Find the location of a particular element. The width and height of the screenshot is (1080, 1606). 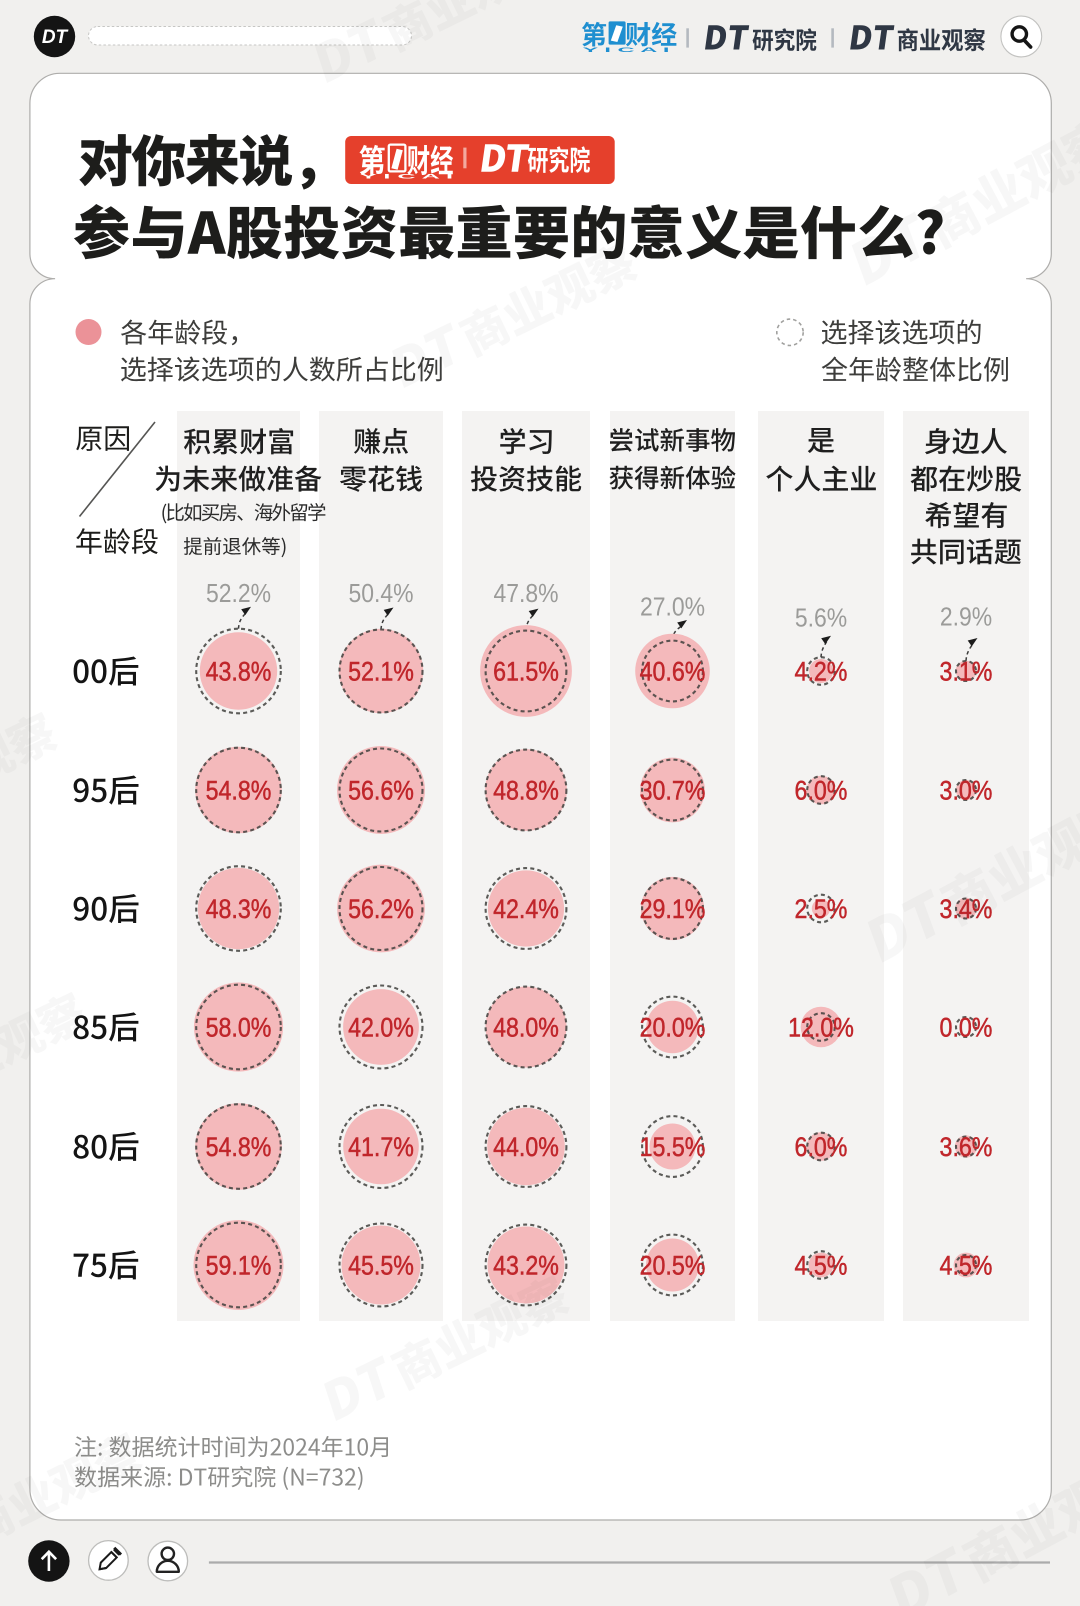

svg-text: 48.0% is located at coordinates (526, 1028).